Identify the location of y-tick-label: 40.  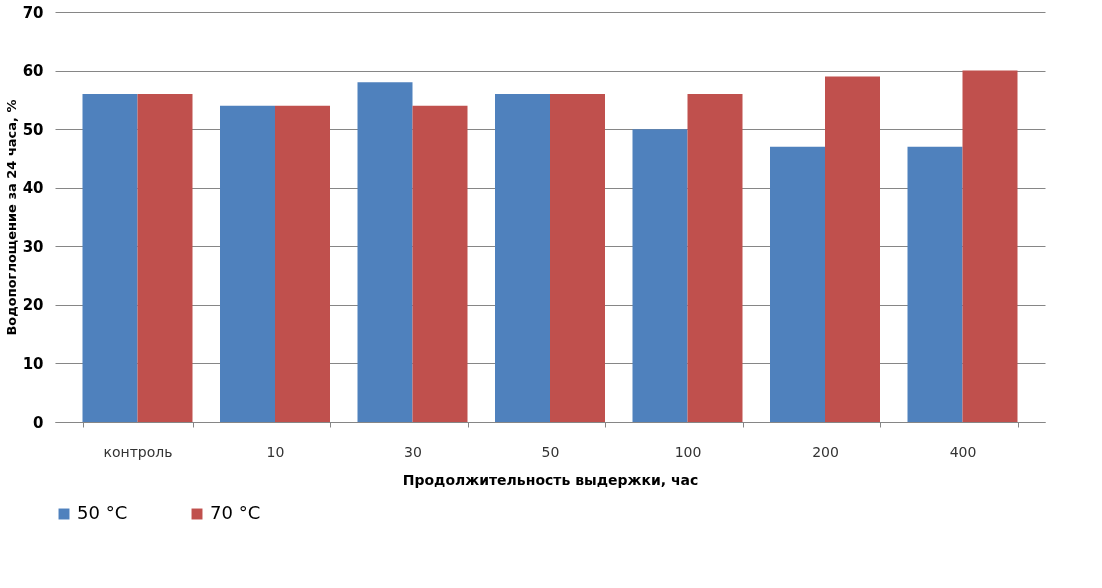
(33, 188).